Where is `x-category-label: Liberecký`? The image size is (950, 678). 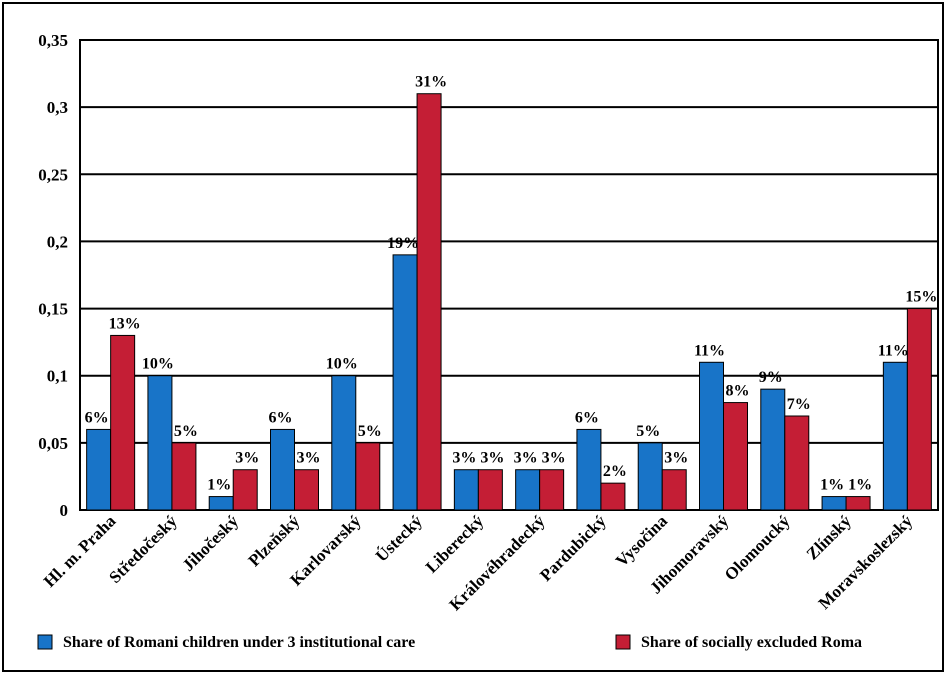 x-category-label: Liberecký is located at coordinates (455, 544).